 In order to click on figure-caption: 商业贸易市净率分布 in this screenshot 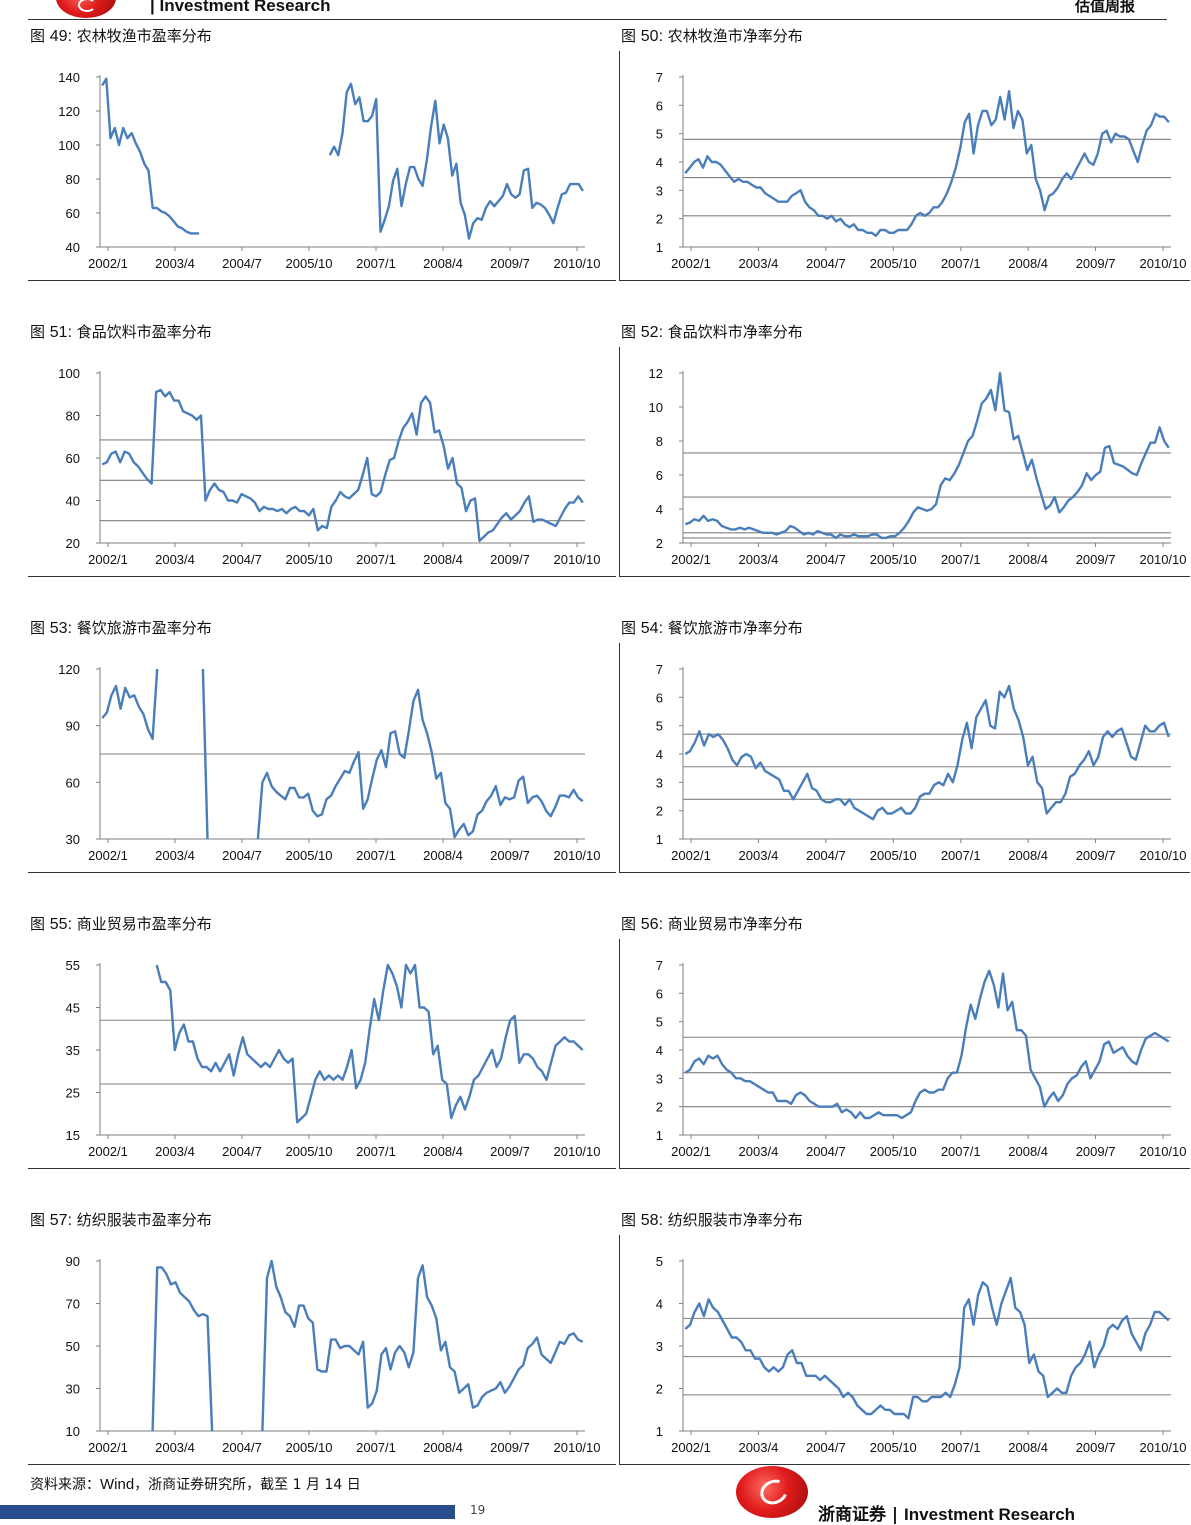, I will do `click(733, 924)`.